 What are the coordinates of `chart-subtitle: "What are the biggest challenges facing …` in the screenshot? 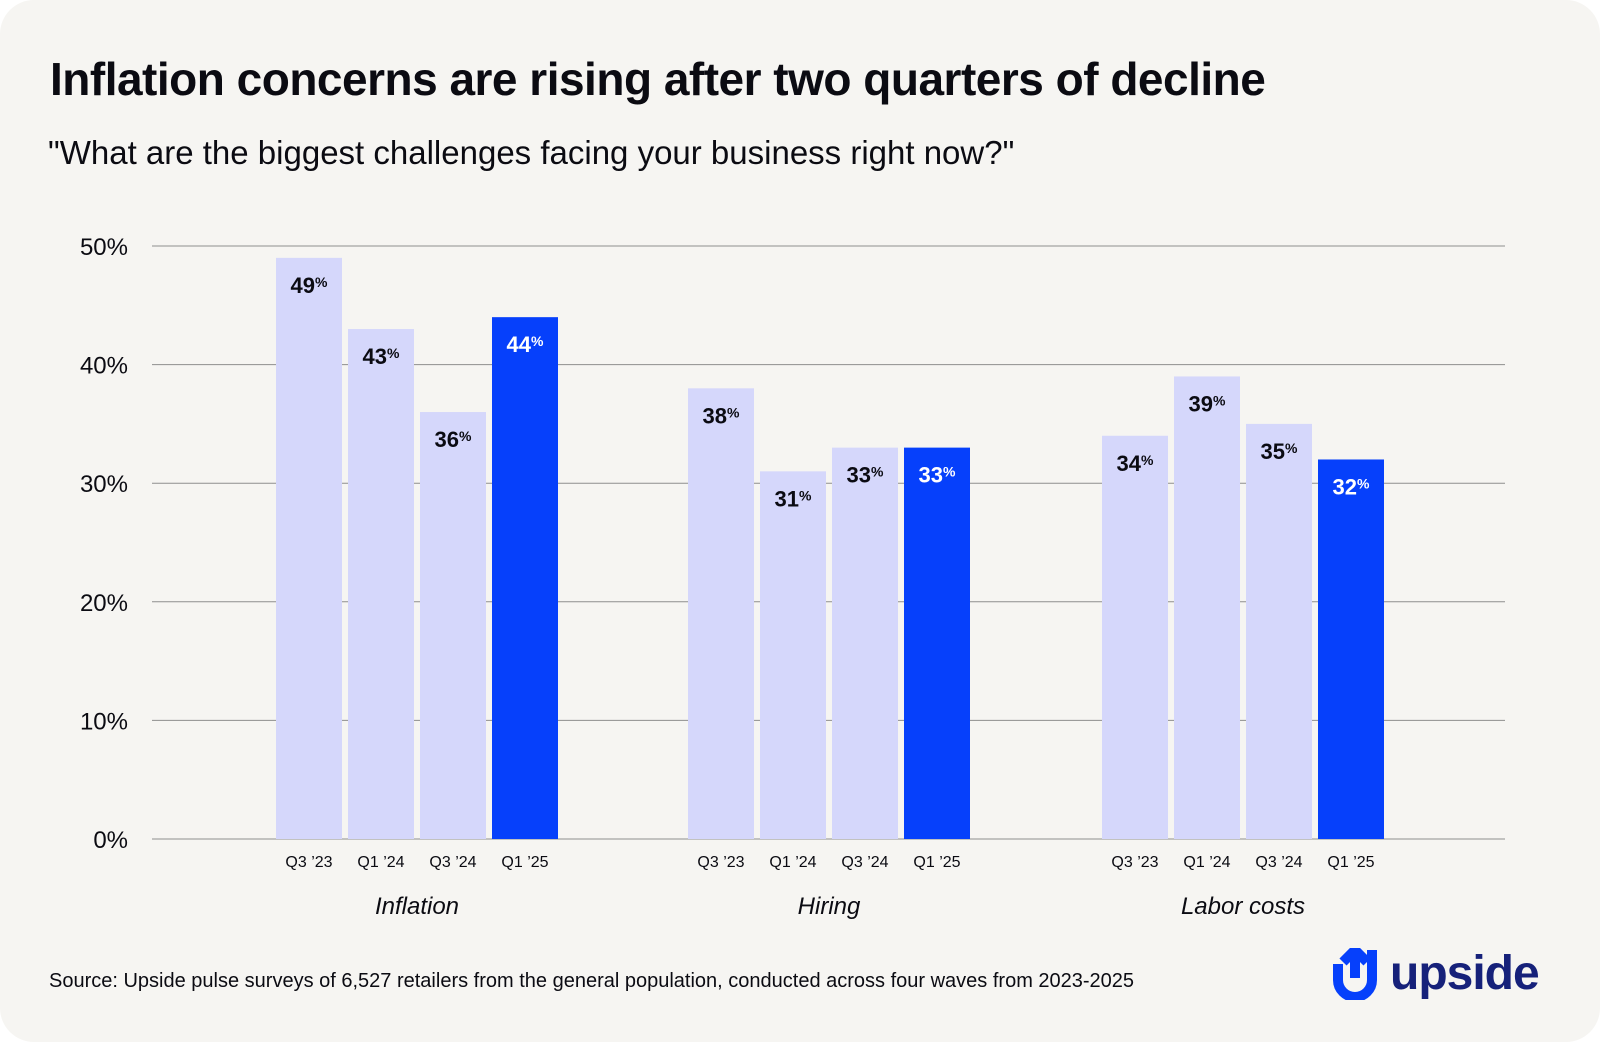 It's located at (531, 152).